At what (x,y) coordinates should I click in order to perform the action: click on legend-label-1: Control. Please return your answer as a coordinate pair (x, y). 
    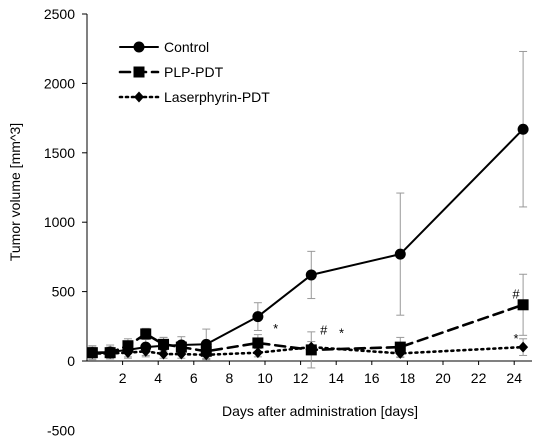
    Looking at the image, I should click on (186, 47).